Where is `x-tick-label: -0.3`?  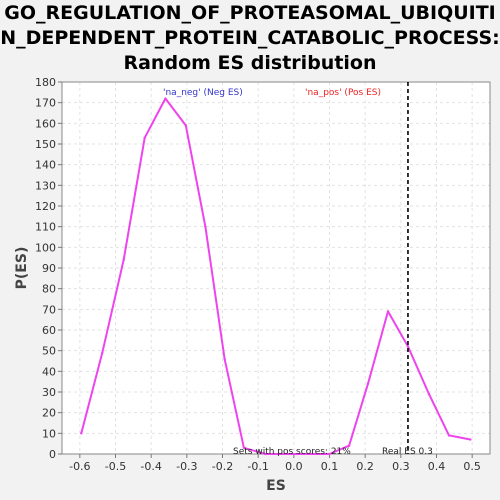 x-tick-label: -0.3 is located at coordinates (186, 466).